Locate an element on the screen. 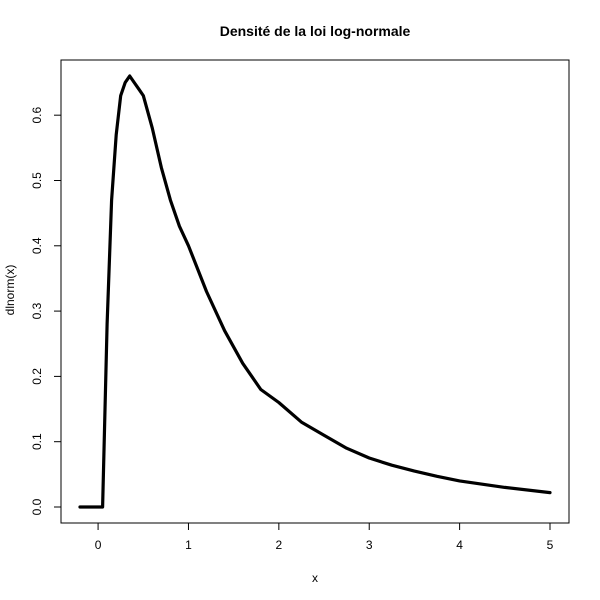  x-tick-label: 2 is located at coordinates (279, 545).